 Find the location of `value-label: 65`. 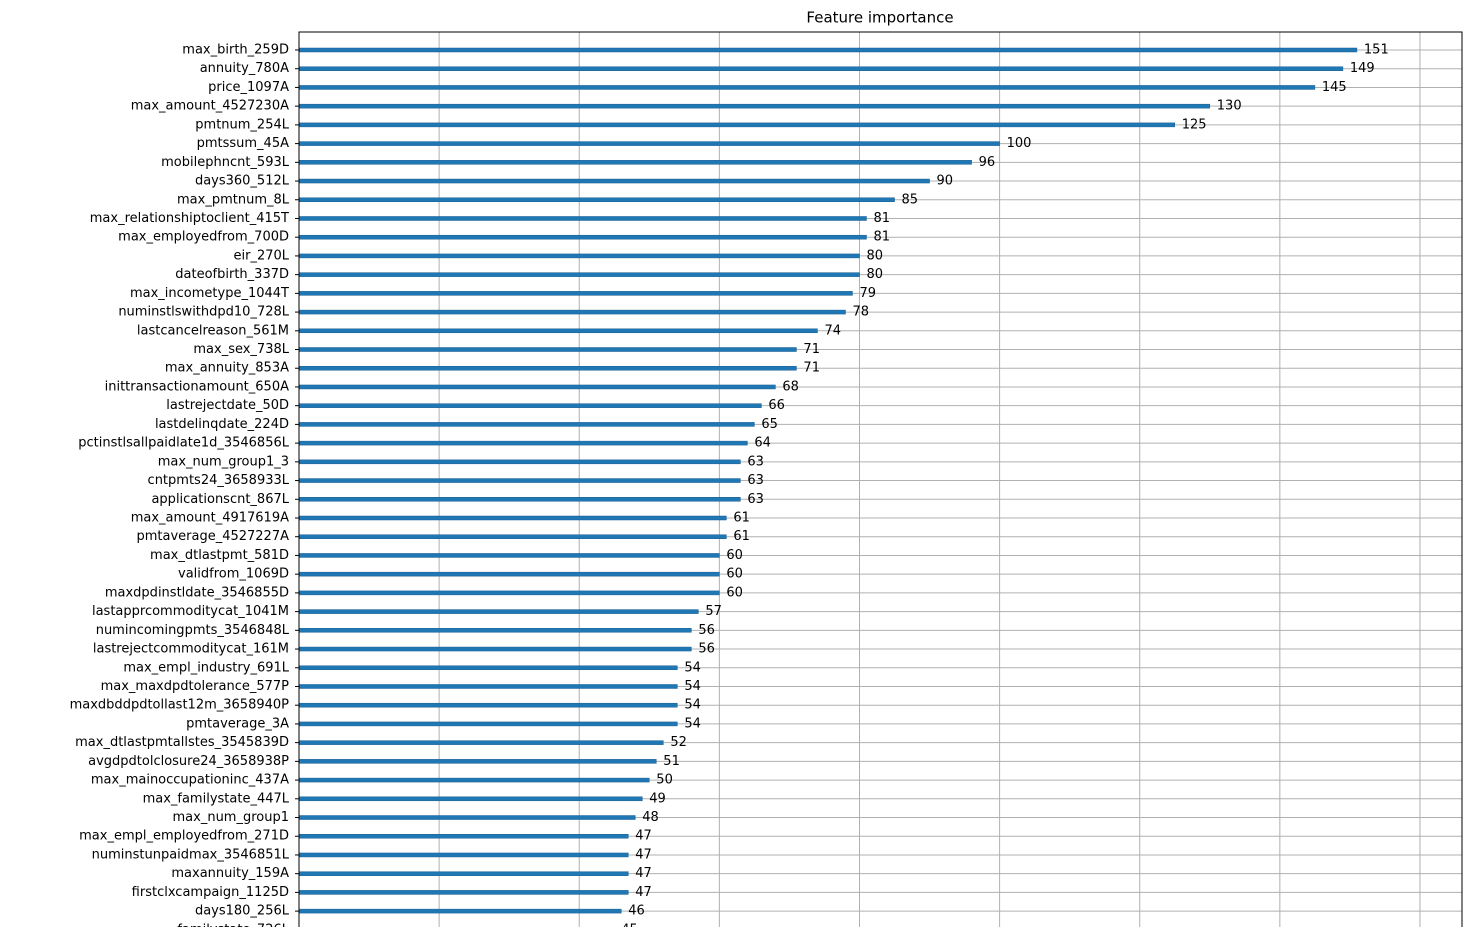

value-label: 65 is located at coordinates (769, 424).